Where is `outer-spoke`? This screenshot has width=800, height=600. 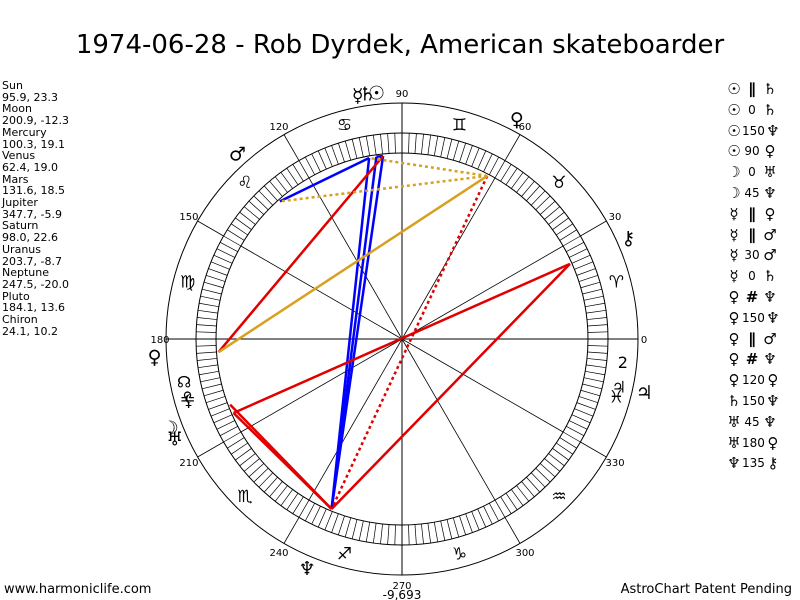 outer-spoke is located at coordinates (291, 530).